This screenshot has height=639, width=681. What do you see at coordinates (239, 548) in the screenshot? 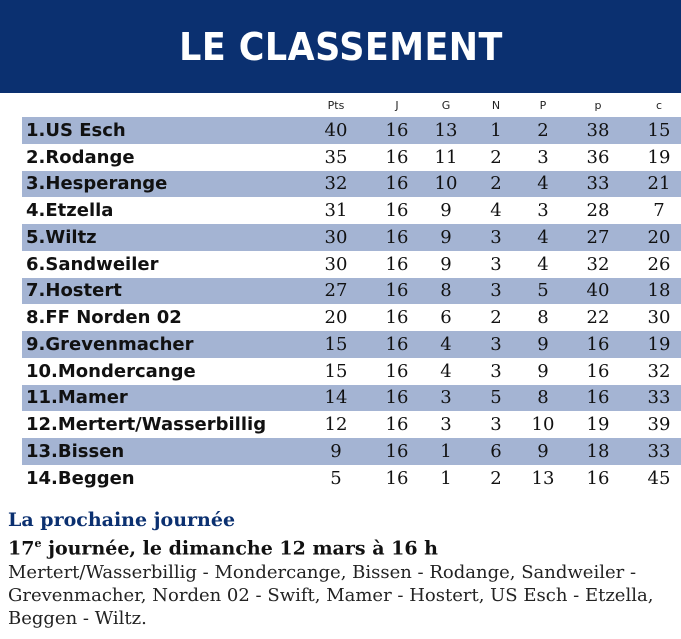
I see `round-text: journée, le dimanche 12 mars à 16 h` at bounding box center [239, 548].